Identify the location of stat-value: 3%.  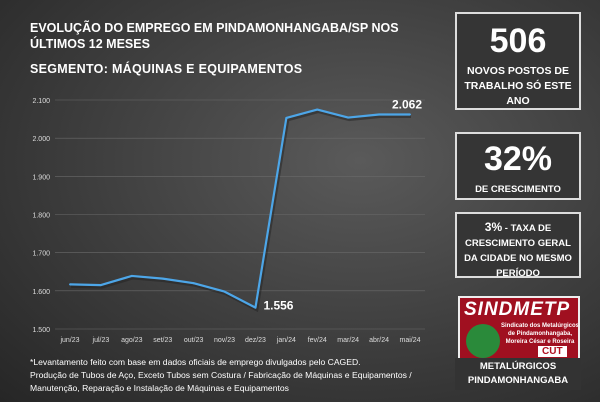
(493, 227).